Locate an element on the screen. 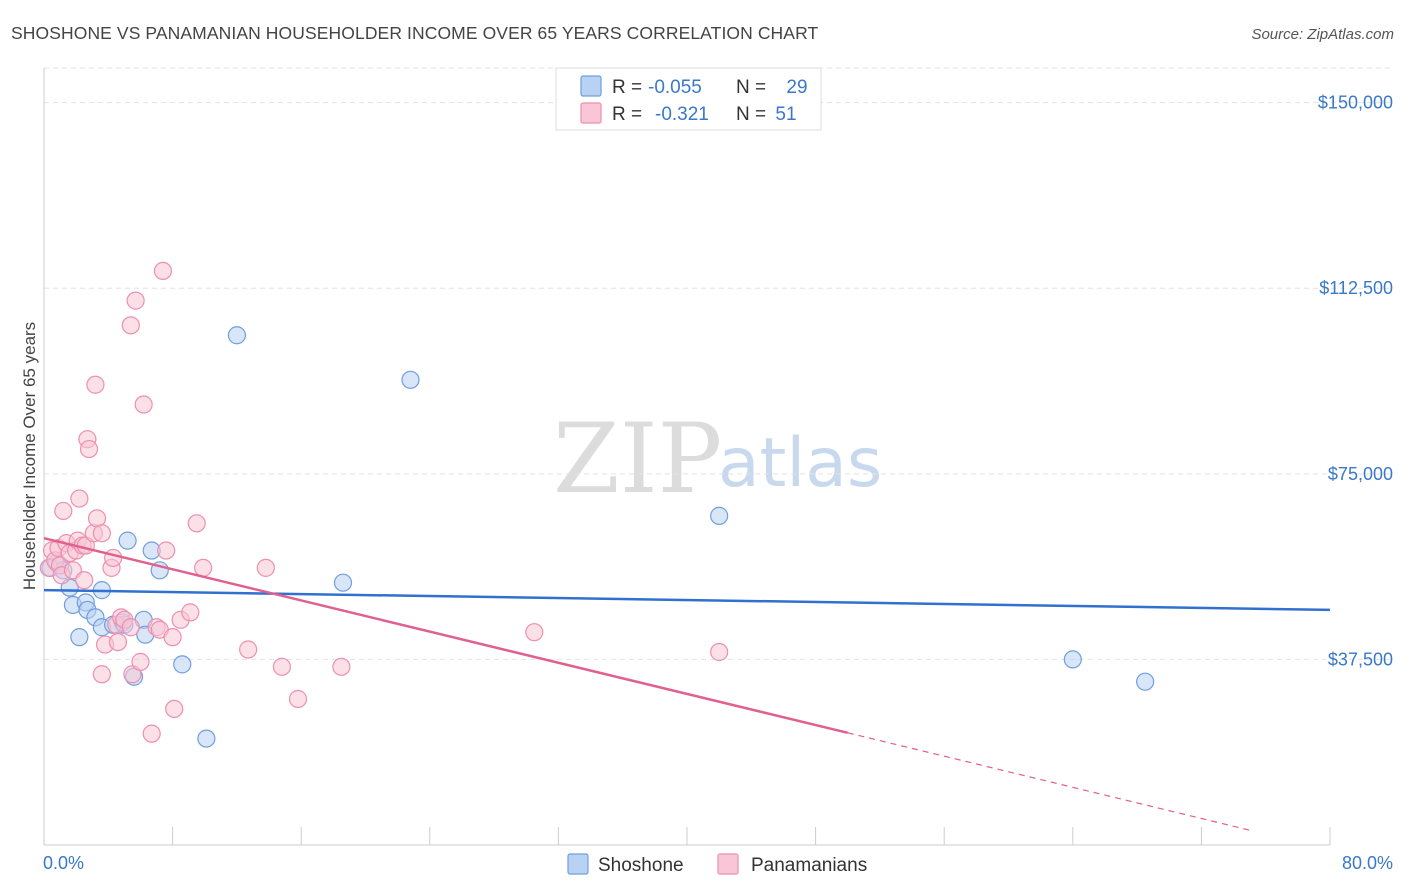  series-legend-label-shoshone: Shoshone is located at coordinates (641, 865).